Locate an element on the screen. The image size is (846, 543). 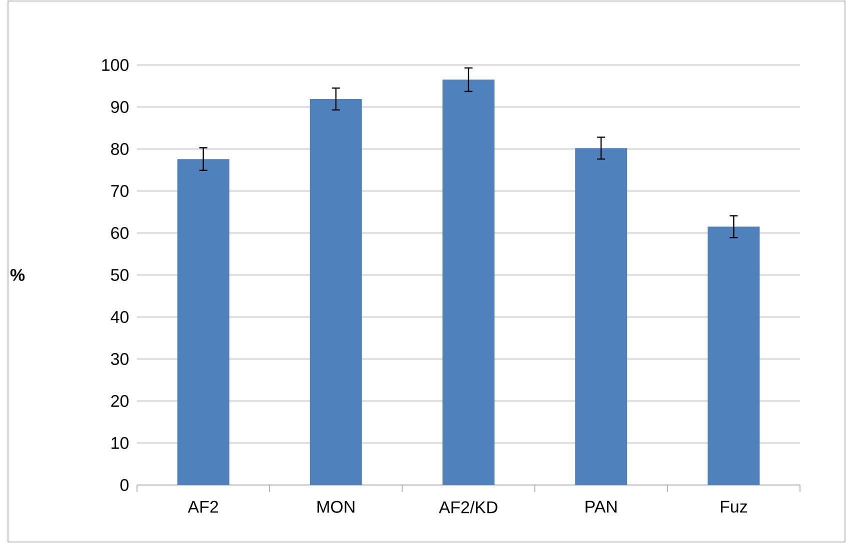
y-tick-label: 70 is located at coordinates (120, 190).